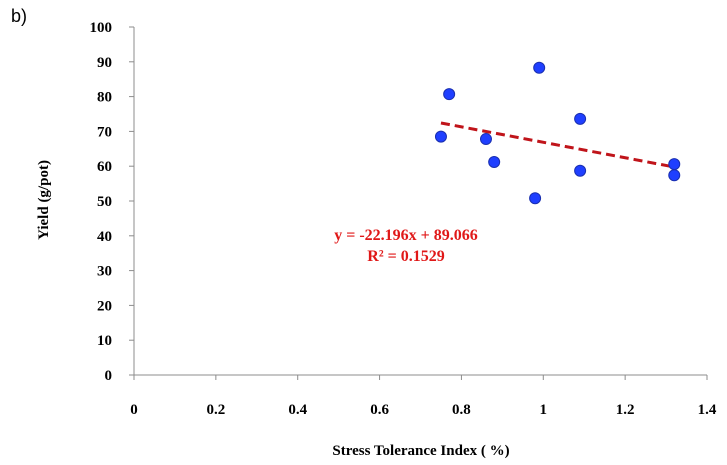 The image size is (727, 465). I want to click on x-tick-label: 0.2, so click(215, 410).